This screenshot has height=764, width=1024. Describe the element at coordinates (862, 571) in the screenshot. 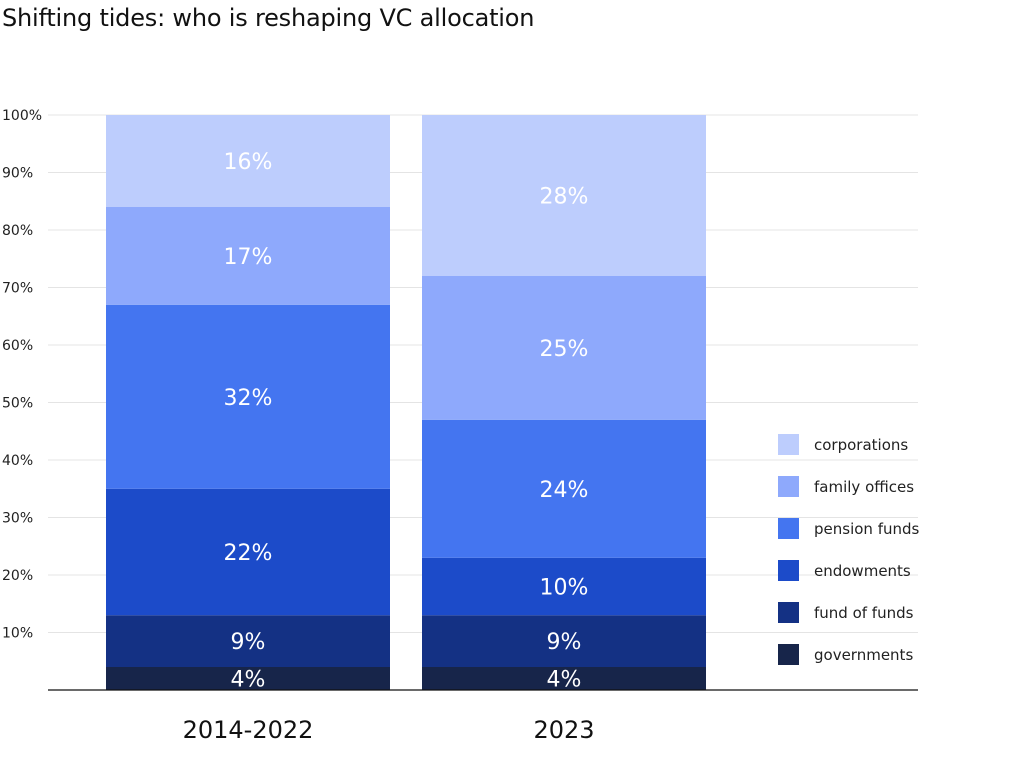

I see `legend-label: endowments` at that location.